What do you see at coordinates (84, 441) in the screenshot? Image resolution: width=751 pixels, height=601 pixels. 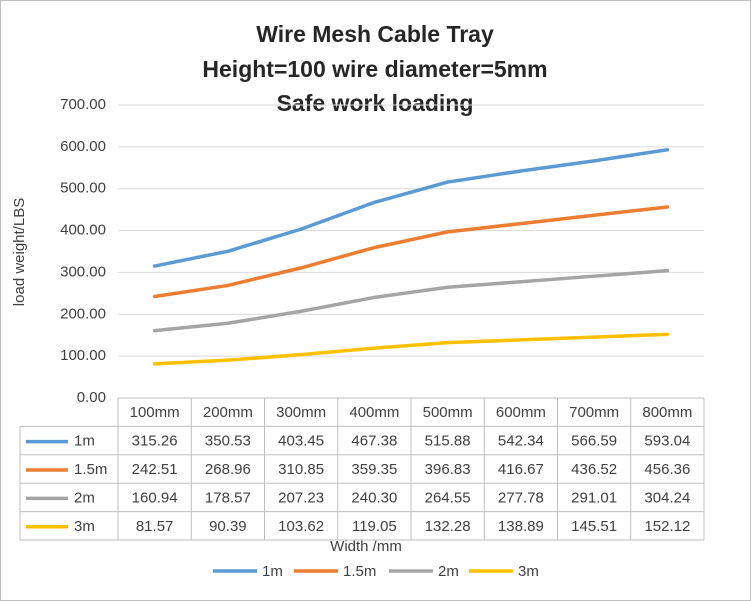 I see `table-series-name: 1m` at bounding box center [84, 441].